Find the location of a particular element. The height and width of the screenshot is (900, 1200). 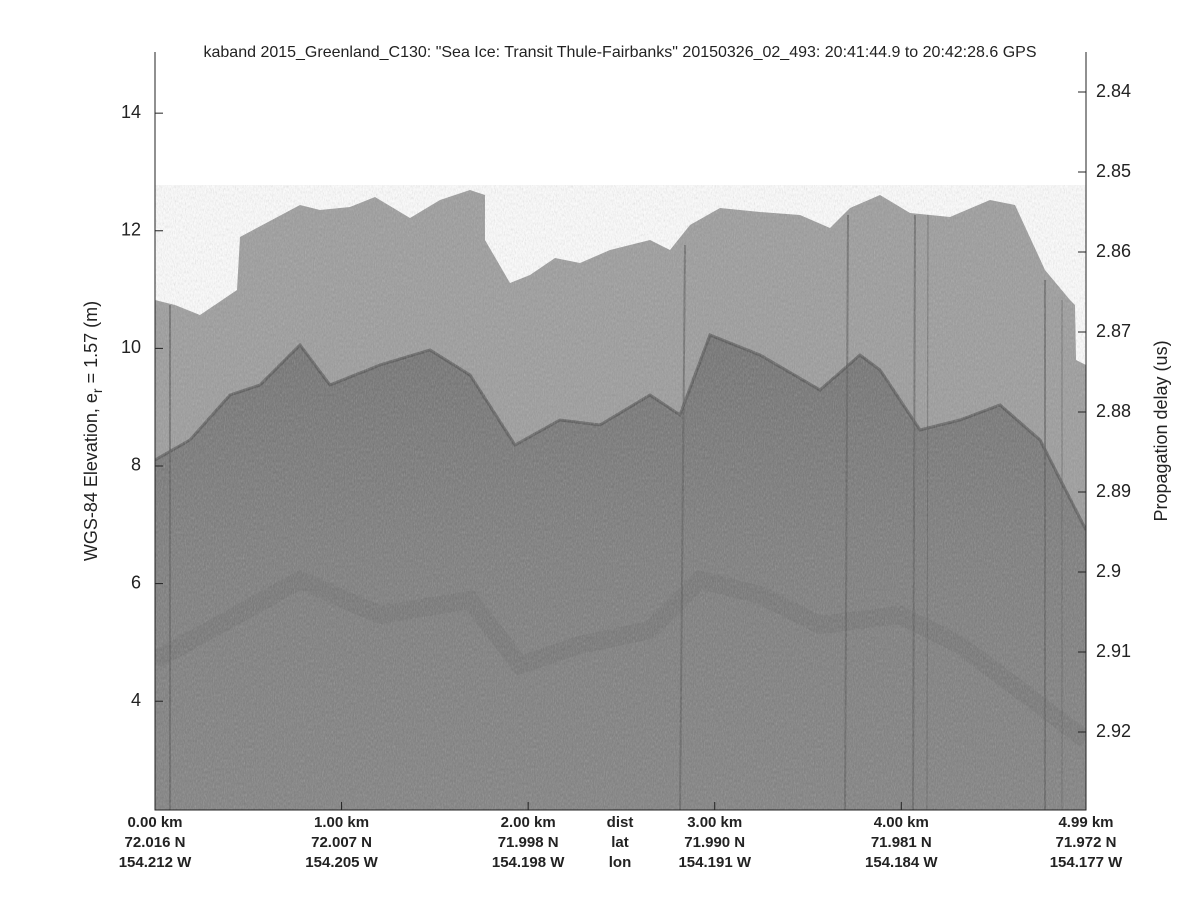

row-label: lat is located at coordinates (620, 842).